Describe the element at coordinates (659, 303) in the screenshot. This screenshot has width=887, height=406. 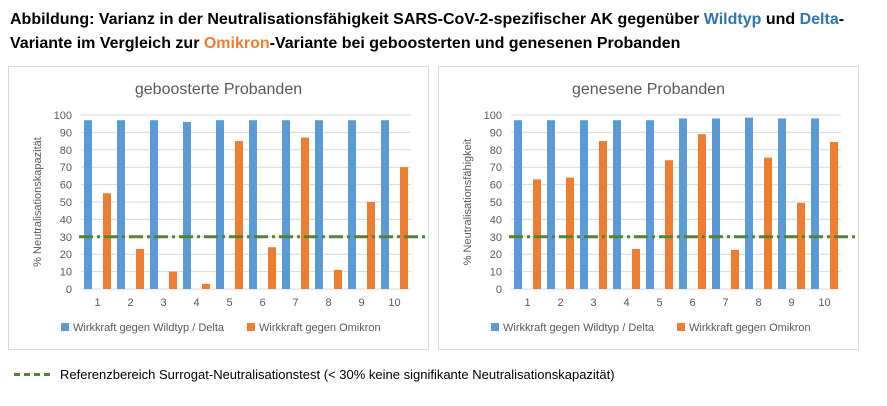
I see `x-tick-label: 5` at that location.